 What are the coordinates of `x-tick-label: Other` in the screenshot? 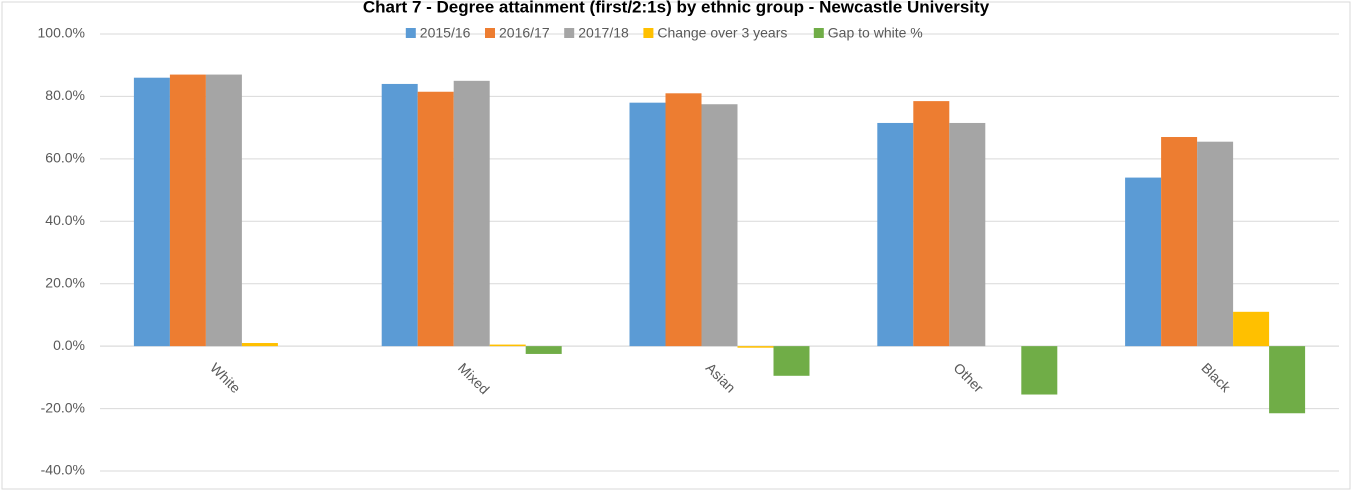 It's located at (969, 378).